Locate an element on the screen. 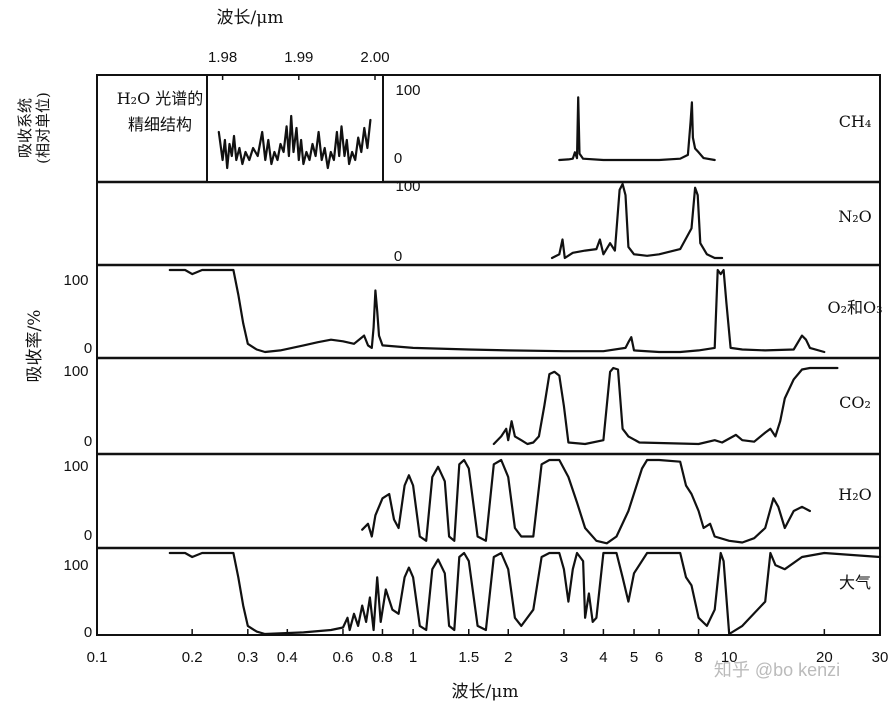 Image resolution: width=892 pixels, height=709 pixels. series-label: O₂和O₃ is located at coordinates (854, 307).